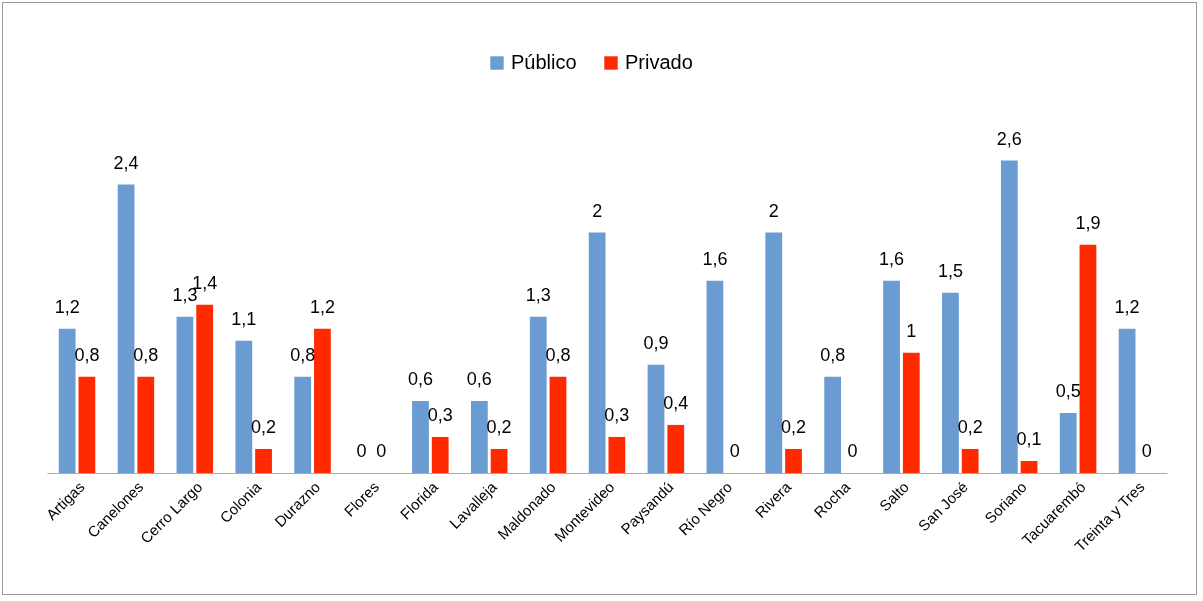 This screenshot has width=1203, height=601. I want to click on data-label: 0,4, so click(676, 402).